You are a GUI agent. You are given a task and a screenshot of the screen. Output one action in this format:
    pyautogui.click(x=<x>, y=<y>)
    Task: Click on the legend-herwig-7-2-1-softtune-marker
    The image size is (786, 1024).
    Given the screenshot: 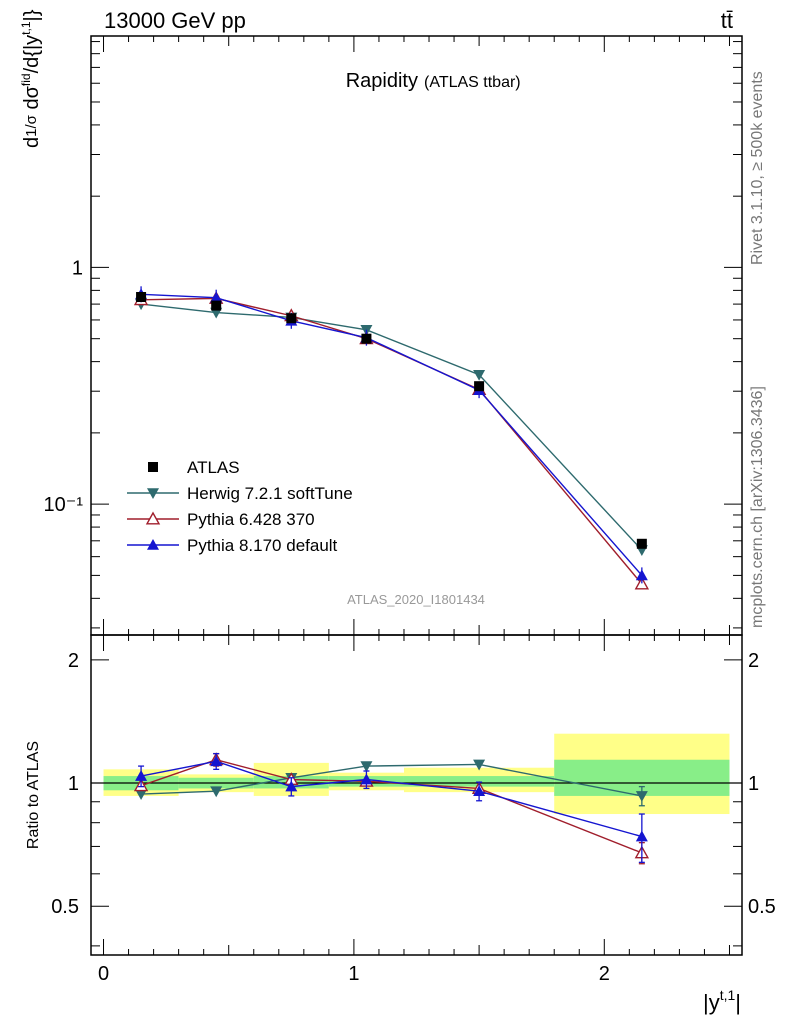 What is the action you would take?
    pyautogui.click(x=153, y=493)
    